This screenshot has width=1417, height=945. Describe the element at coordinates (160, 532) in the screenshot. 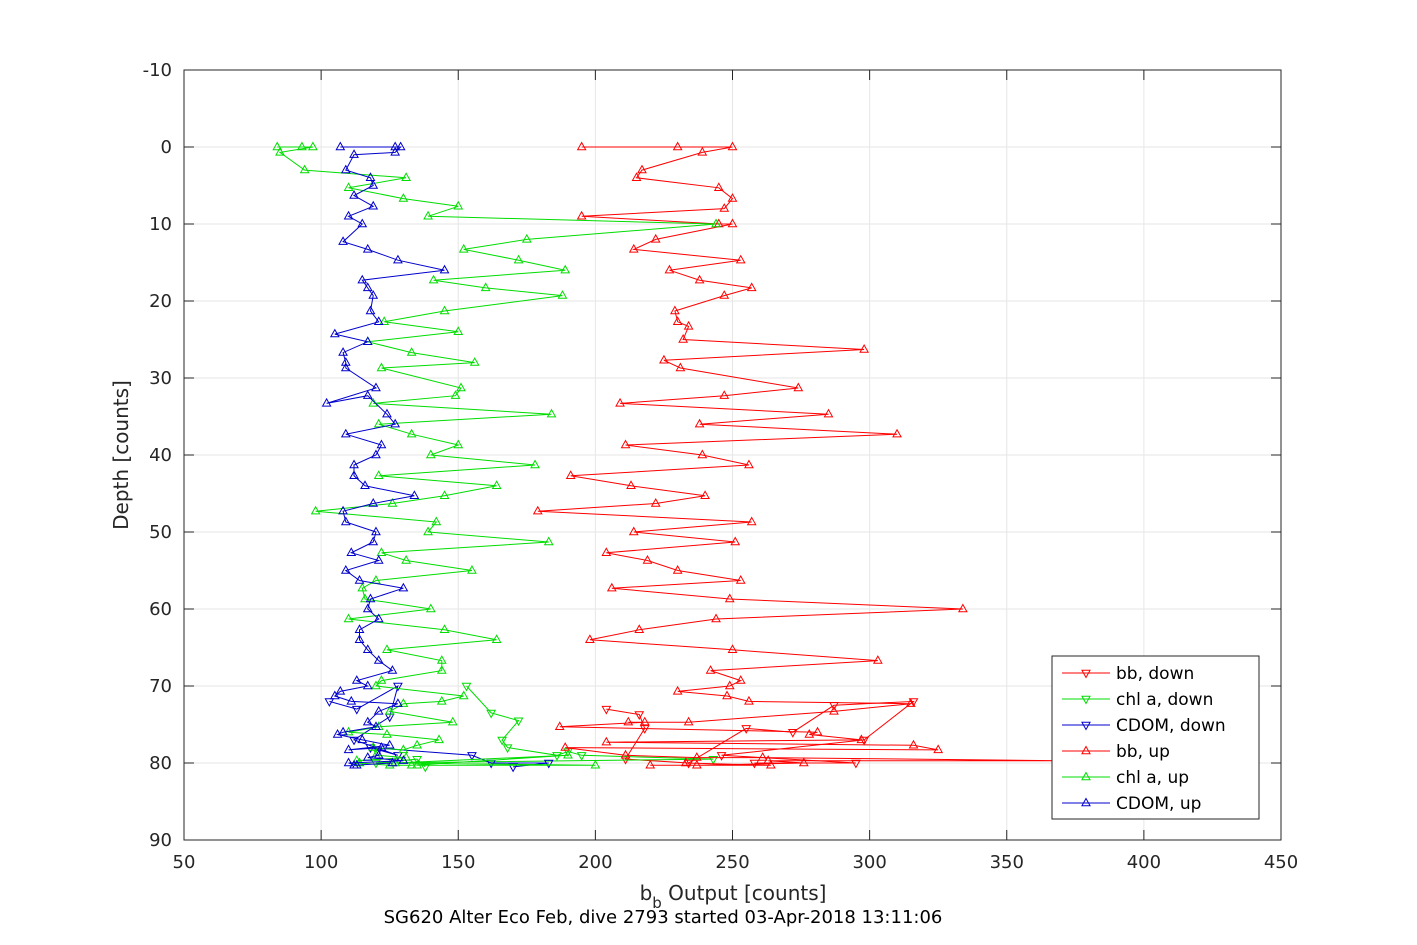

I see `y-tick-label: 50` at that location.